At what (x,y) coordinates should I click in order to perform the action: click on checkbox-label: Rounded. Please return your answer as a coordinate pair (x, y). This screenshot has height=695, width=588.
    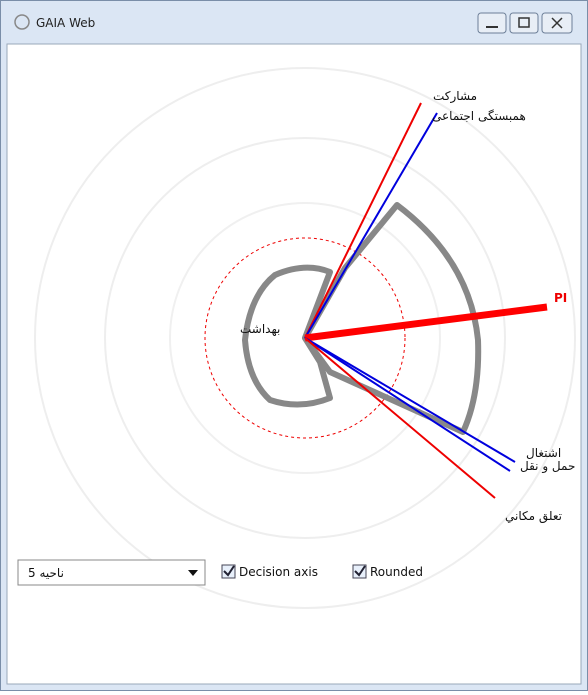
    Looking at the image, I should click on (396, 572).